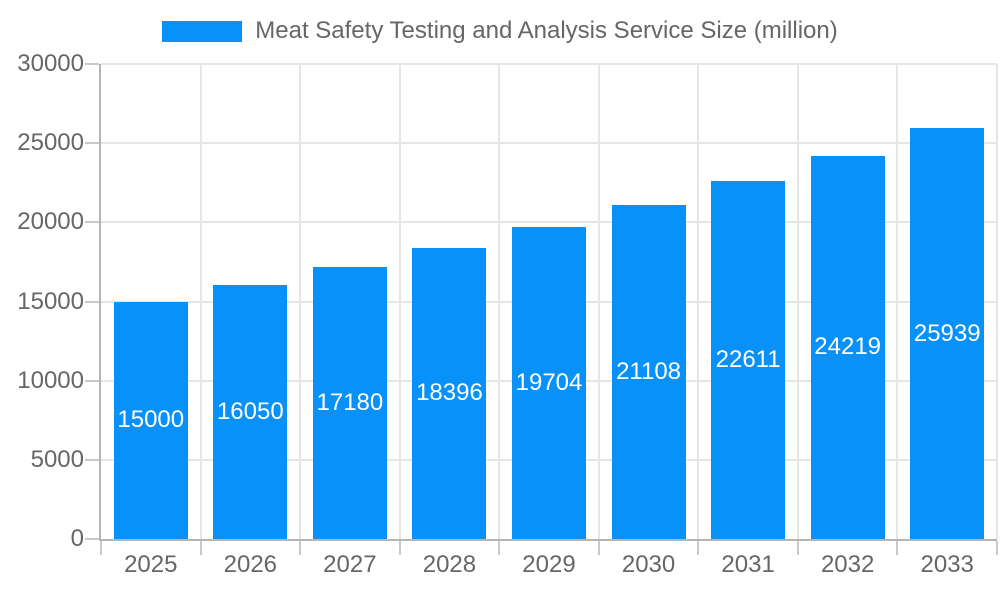 The width and height of the screenshot is (1000, 600). I want to click on bar-value-label: 18396, so click(449, 393).